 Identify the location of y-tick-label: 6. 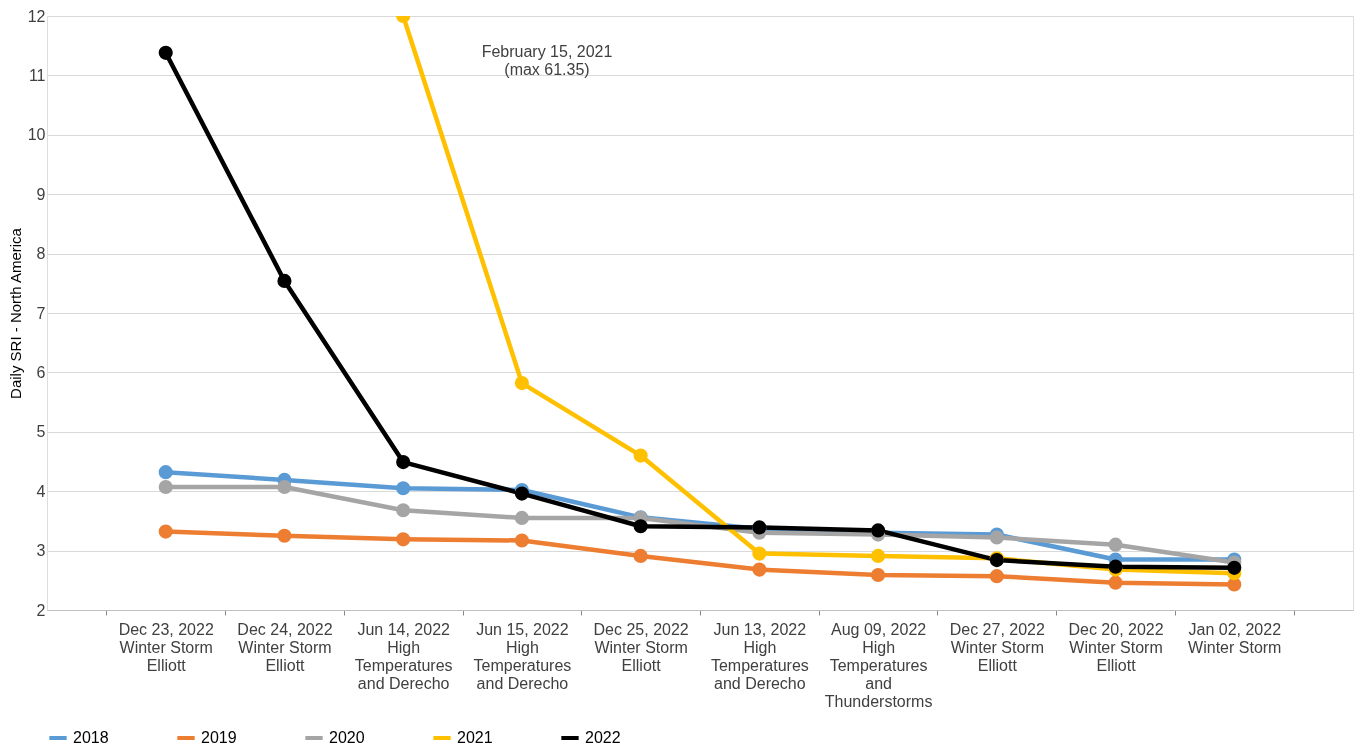
(41, 372).